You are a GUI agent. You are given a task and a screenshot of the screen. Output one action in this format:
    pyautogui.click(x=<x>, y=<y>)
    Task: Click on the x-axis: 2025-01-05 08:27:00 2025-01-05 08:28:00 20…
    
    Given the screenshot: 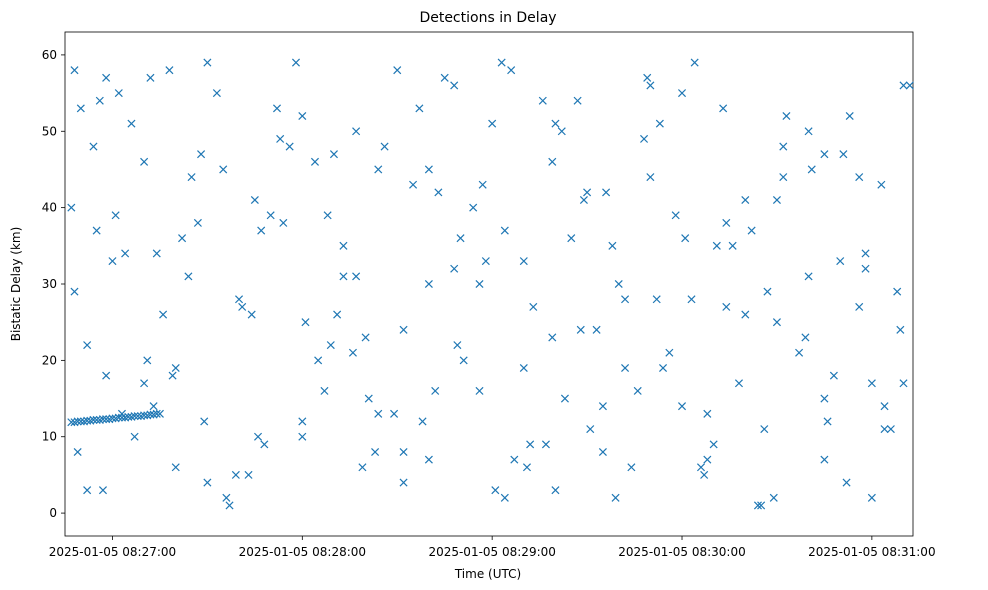 What is the action you would take?
    pyautogui.click(x=492, y=547)
    